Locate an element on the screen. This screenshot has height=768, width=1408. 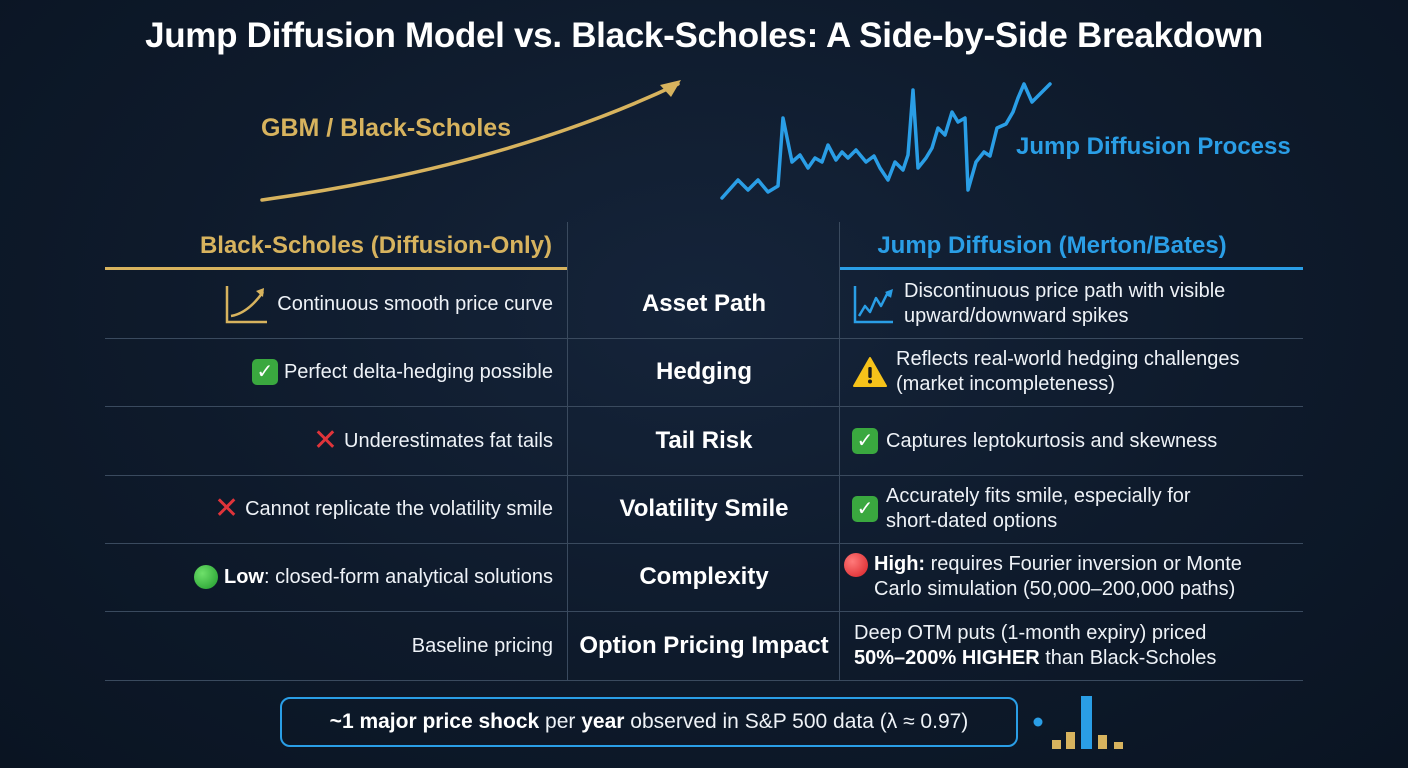
right-header-underline is located at coordinates (1071, 268).